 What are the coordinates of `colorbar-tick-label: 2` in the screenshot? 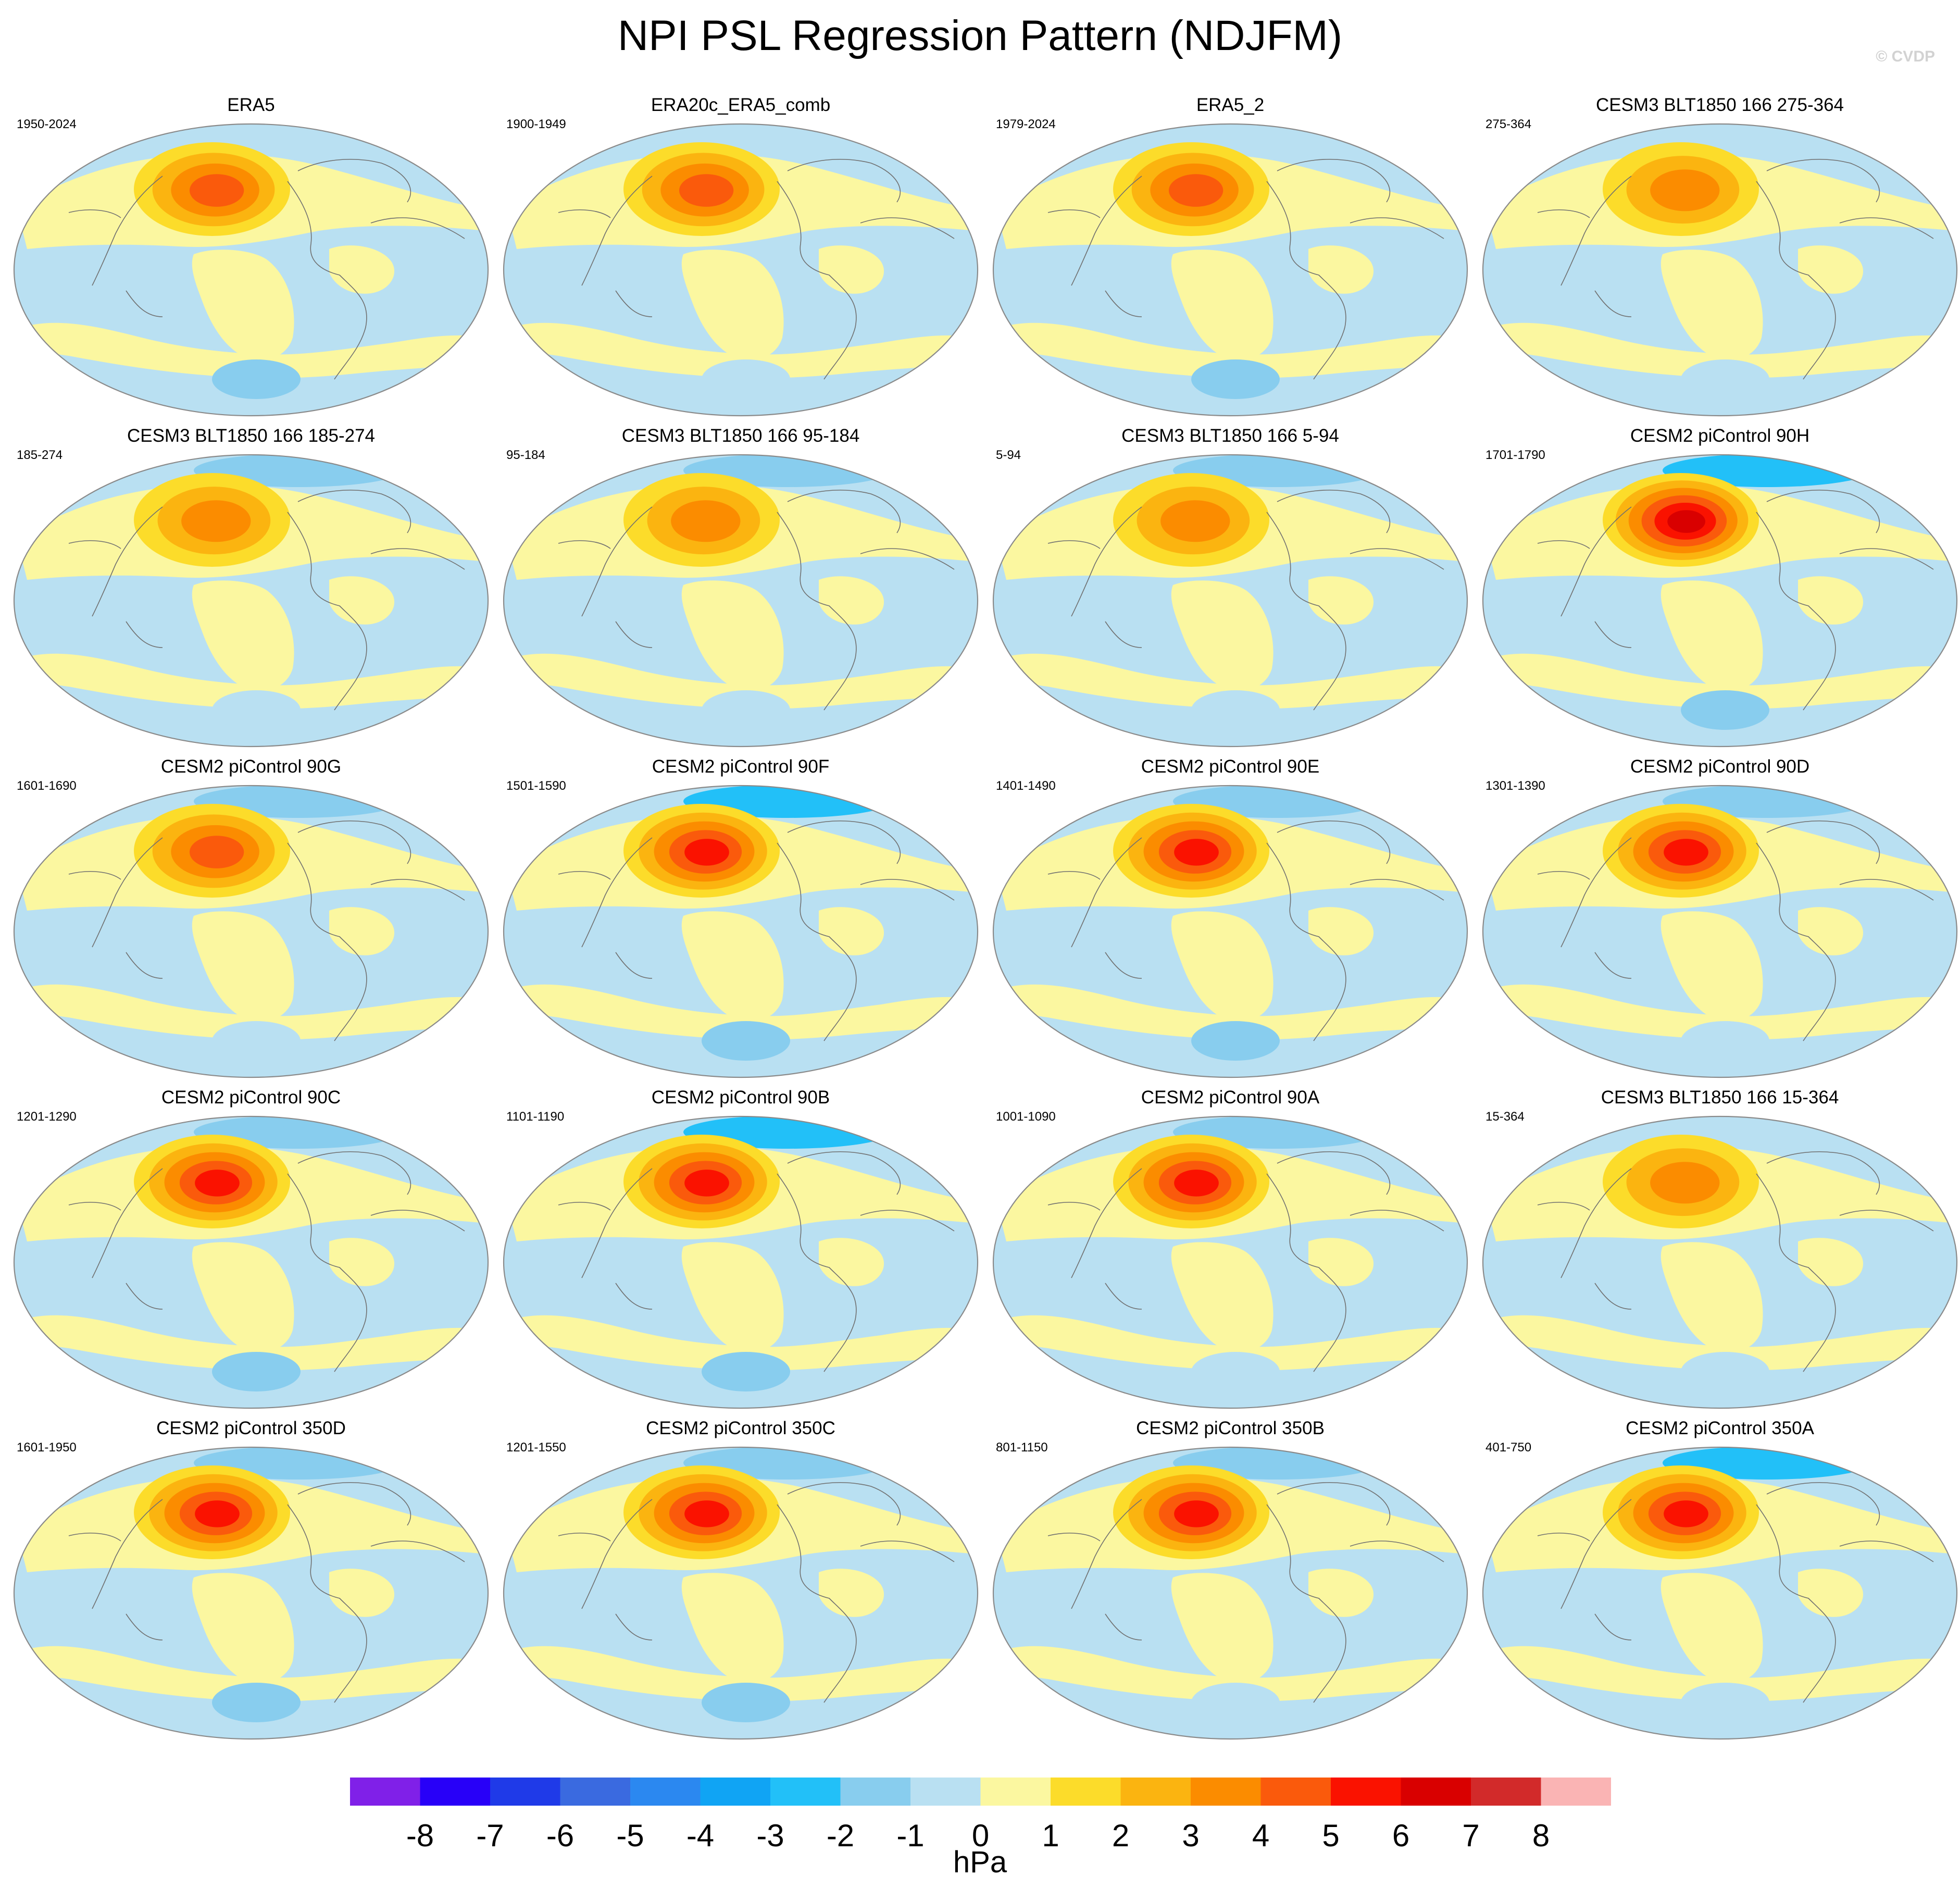 It's located at (1120, 1836).